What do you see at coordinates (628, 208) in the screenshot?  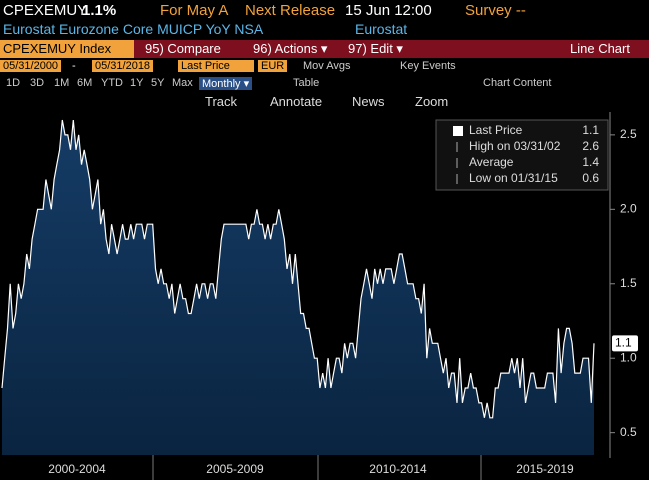 I see `y-tick-label: 2.0` at bounding box center [628, 208].